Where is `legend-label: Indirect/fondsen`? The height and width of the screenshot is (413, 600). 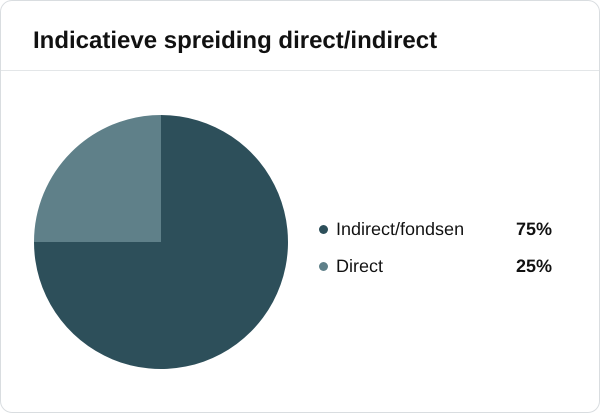 legend-label: Indirect/fondsen is located at coordinates (401, 229).